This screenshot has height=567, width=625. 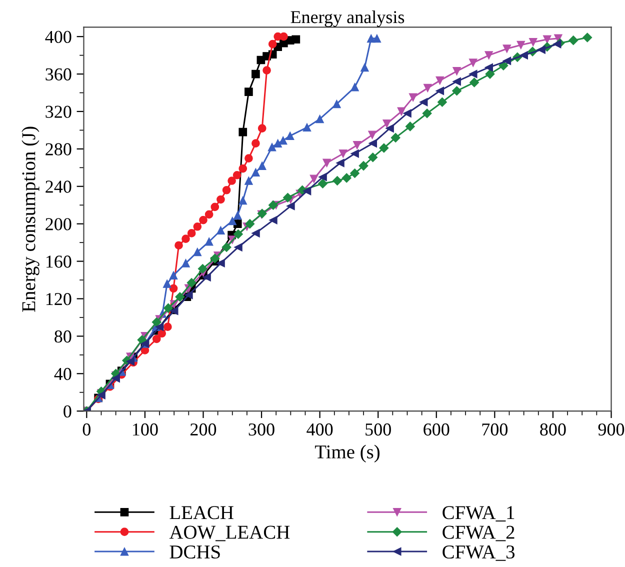 I want to click on x-tick-label: 300, so click(x=261, y=429).